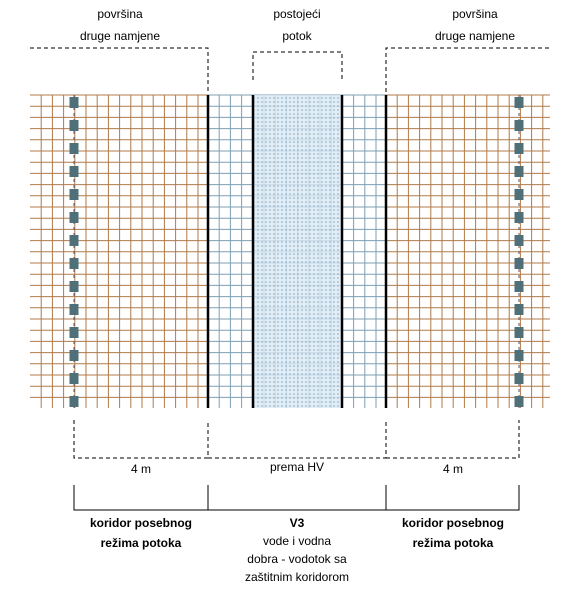 Image resolution: width=579 pixels, height=589 pixels. What do you see at coordinates (297, 541) in the screenshot?
I see `zone-label: vode i vodna` at bounding box center [297, 541].